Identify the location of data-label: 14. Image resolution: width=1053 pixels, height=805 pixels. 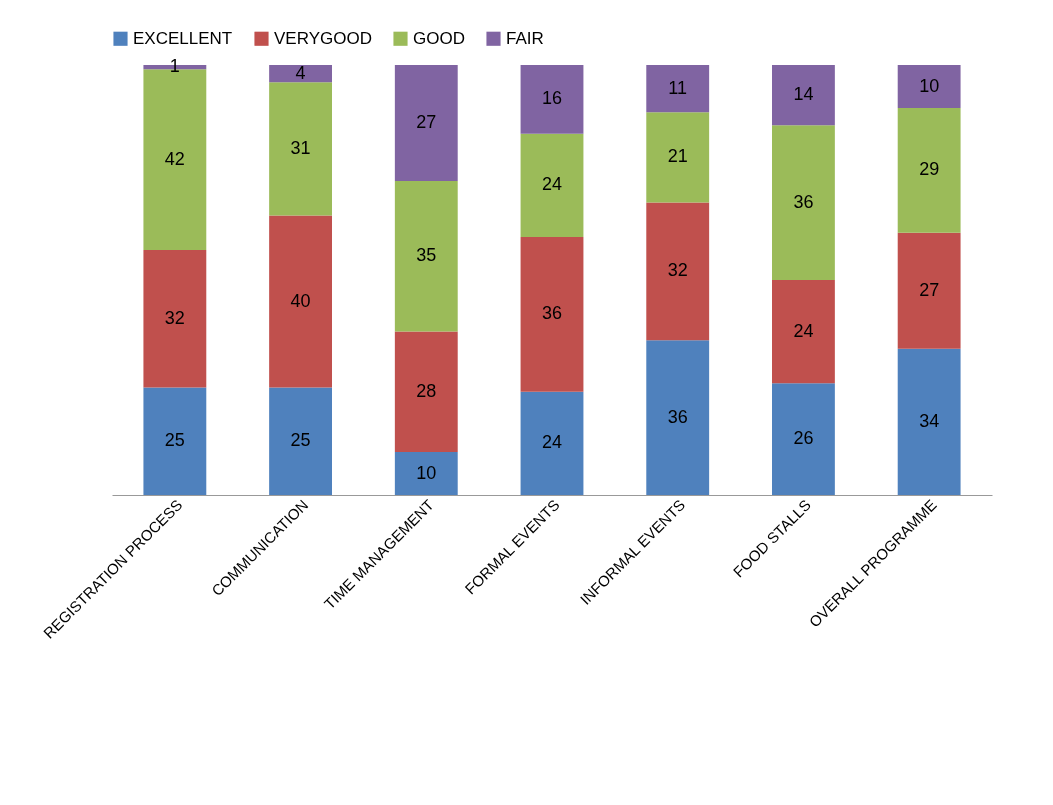
(803, 94).